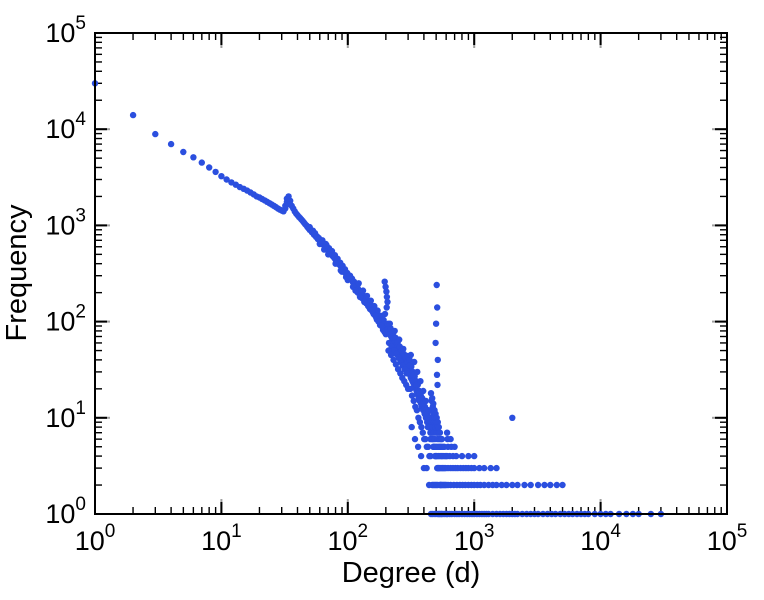  I want to click on x-tick-label: 10¹, so click(221, 538).